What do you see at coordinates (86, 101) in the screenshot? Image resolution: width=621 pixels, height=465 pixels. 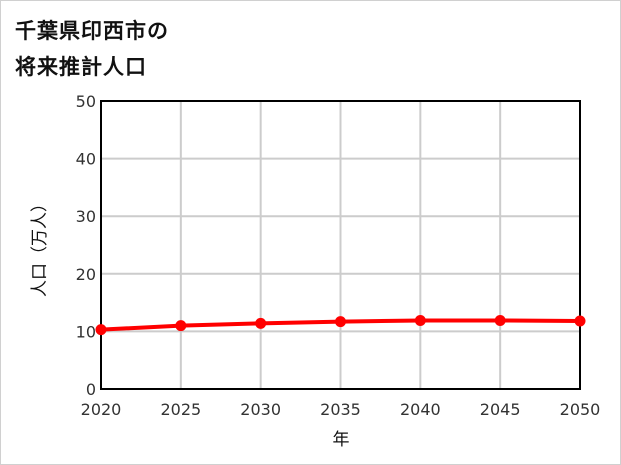 I see `y-tick-label: 50` at bounding box center [86, 101].